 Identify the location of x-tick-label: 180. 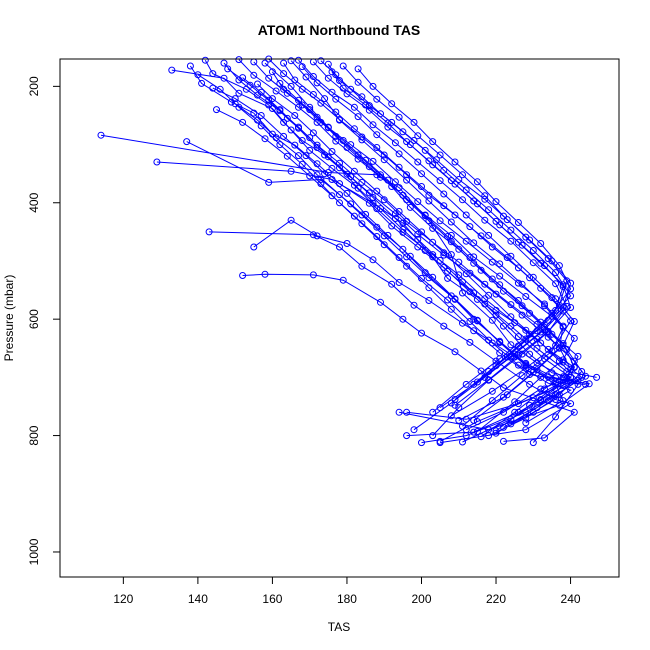
(347, 599).